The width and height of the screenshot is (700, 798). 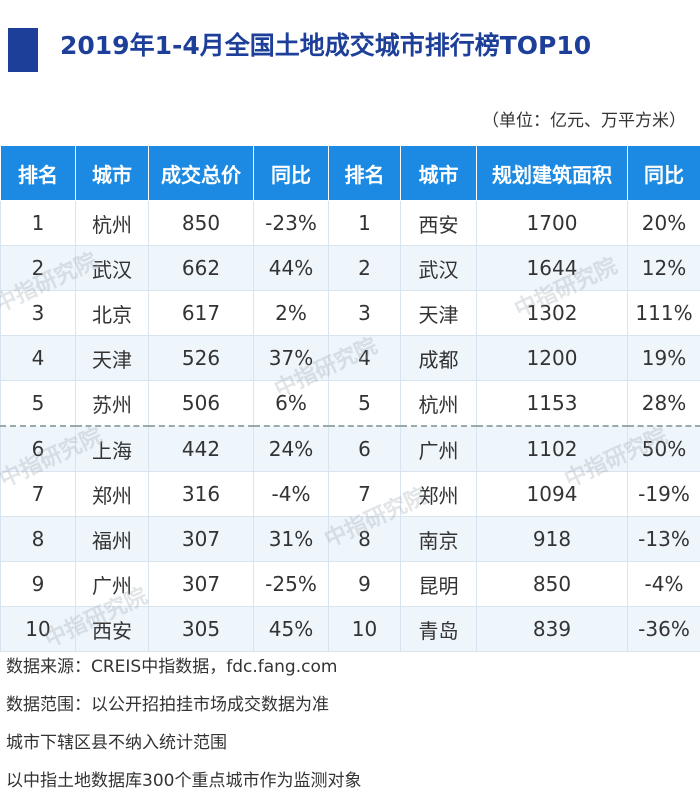 What do you see at coordinates (552, 268) in the screenshot?
I see `table-cell: 1644` at bounding box center [552, 268].